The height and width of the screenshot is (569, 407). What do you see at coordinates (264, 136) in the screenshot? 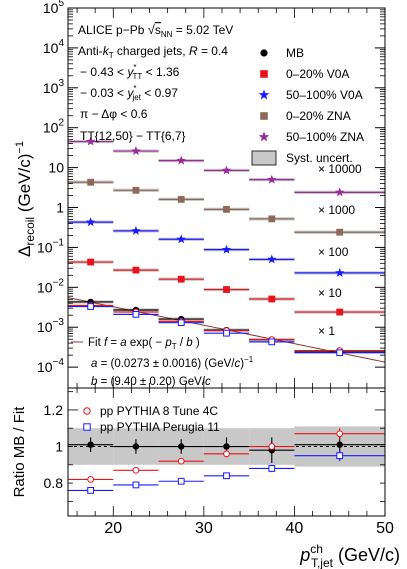
I see `legend-marker-50-100-zna` at bounding box center [264, 136].